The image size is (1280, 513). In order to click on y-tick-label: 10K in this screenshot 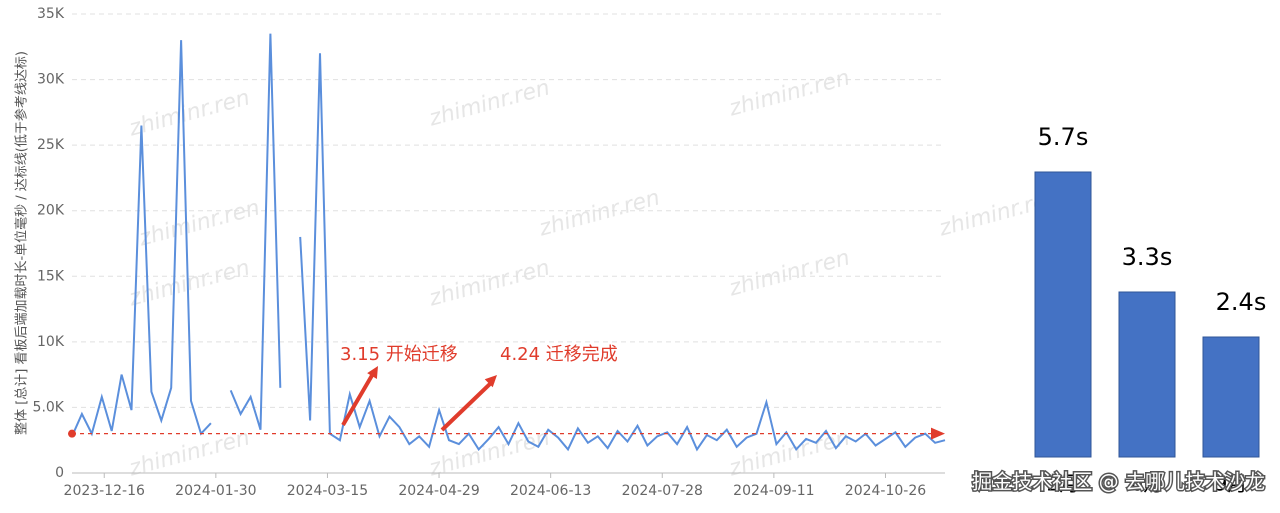, I will do `click(51, 342)`.